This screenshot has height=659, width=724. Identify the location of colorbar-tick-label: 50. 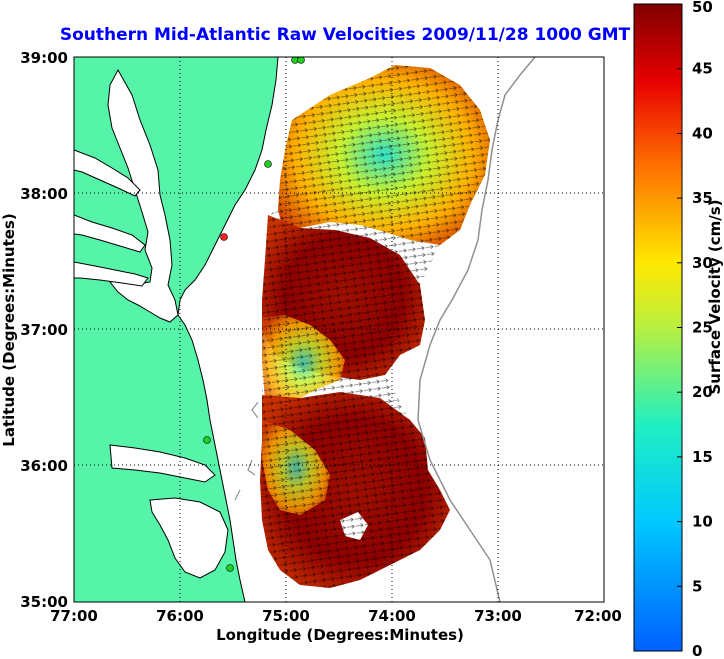
(702, 8).